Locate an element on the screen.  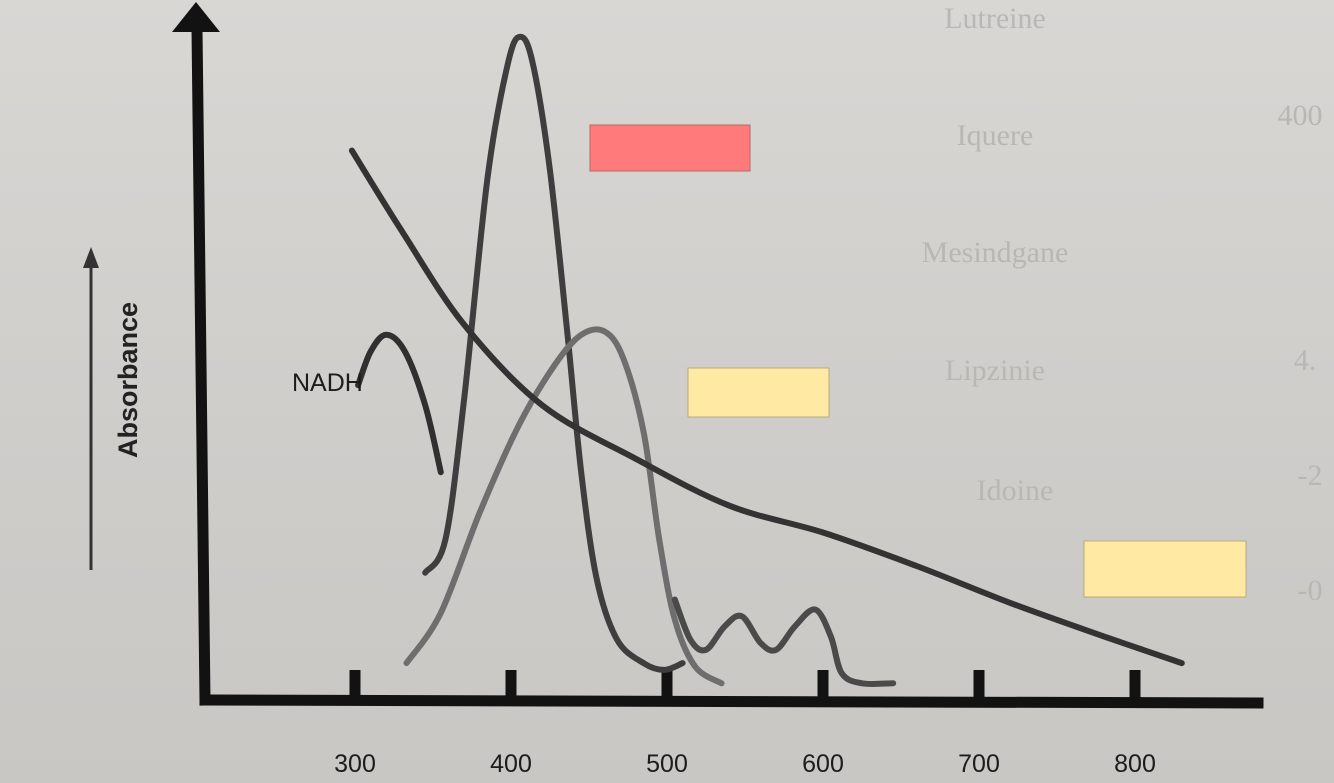
ghost-text: 400 is located at coordinates (1300, 115).